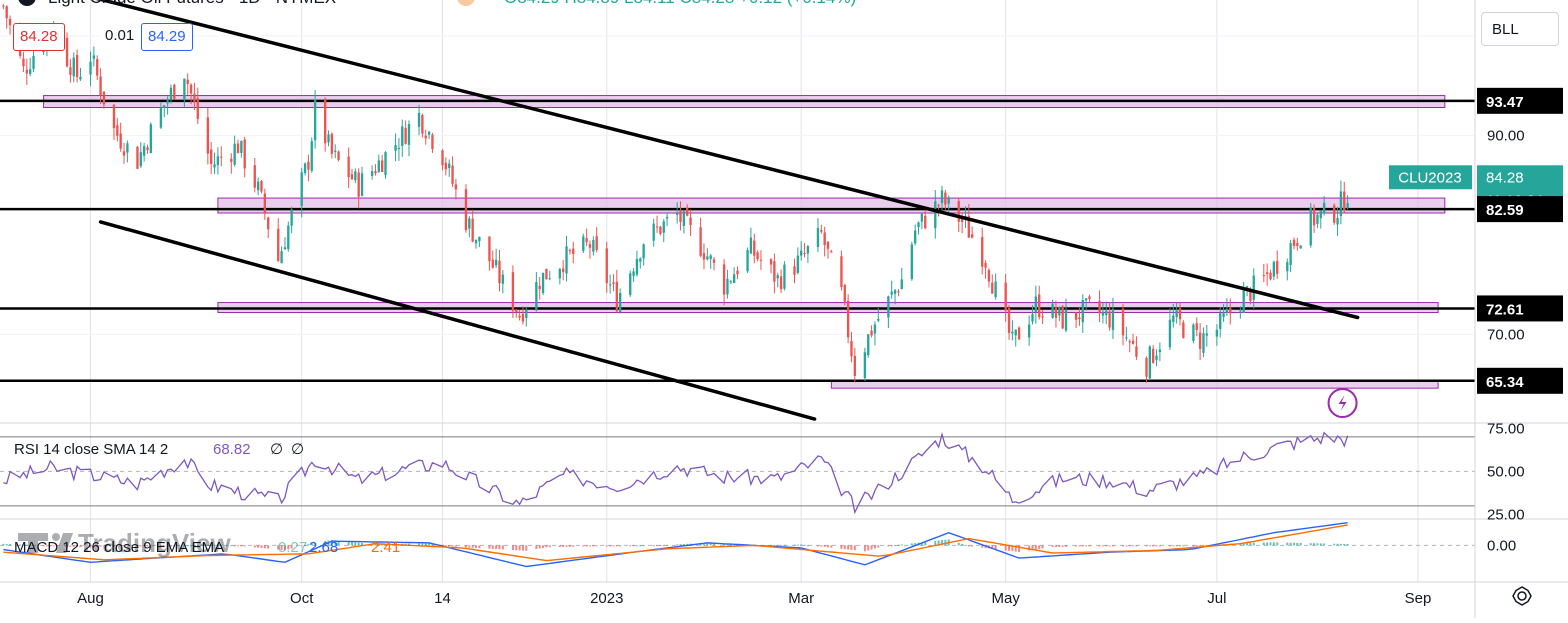 Image resolution: width=1568 pixels, height=623 pixels. I want to click on price-axis-badge: 65.34, so click(1520, 380).